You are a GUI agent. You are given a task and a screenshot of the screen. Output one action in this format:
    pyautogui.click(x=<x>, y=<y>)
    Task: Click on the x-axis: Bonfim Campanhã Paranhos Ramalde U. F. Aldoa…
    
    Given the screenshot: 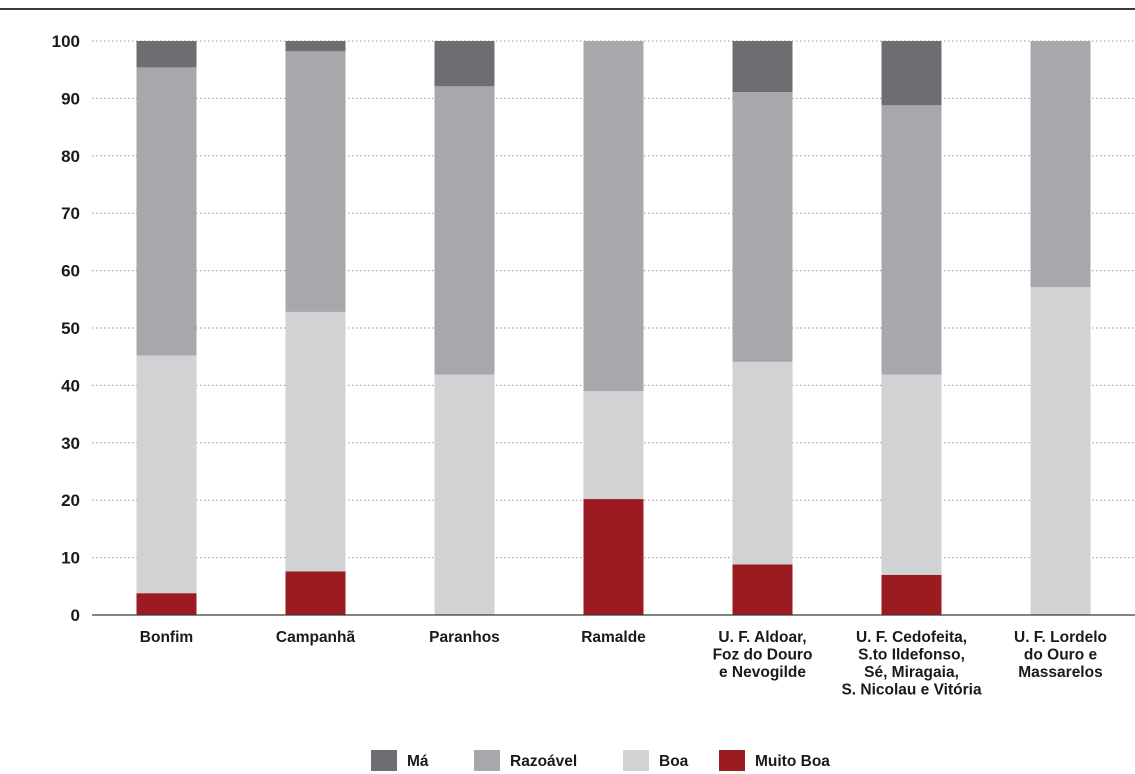 What is the action you would take?
    pyautogui.click(x=623, y=664)
    